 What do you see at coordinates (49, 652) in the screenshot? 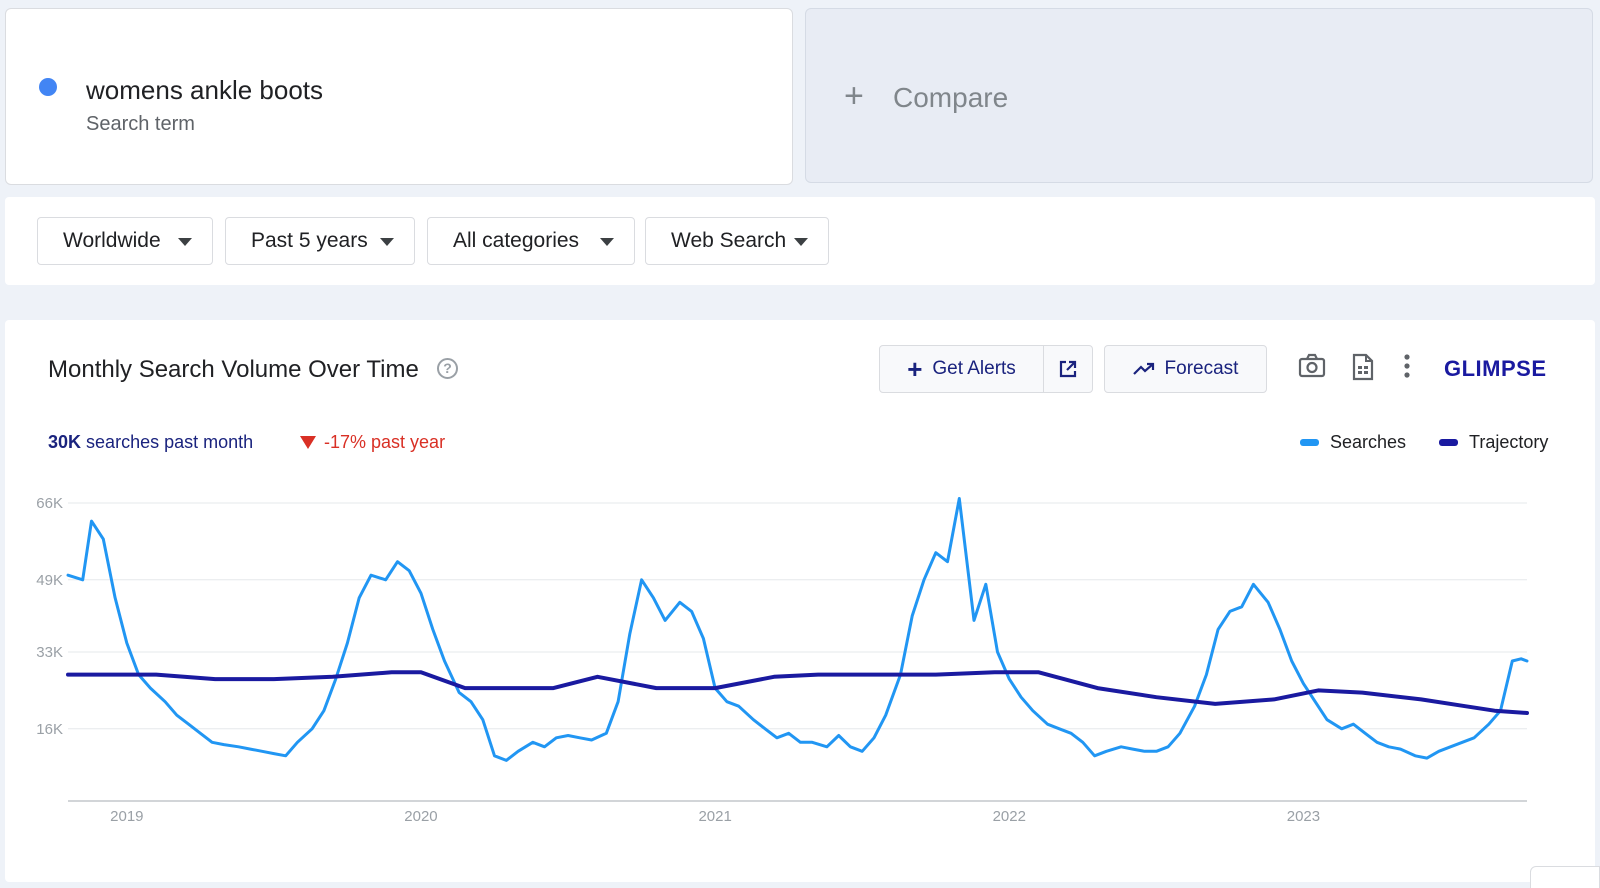
I see `y-tick-label: 33K` at bounding box center [49, 652].